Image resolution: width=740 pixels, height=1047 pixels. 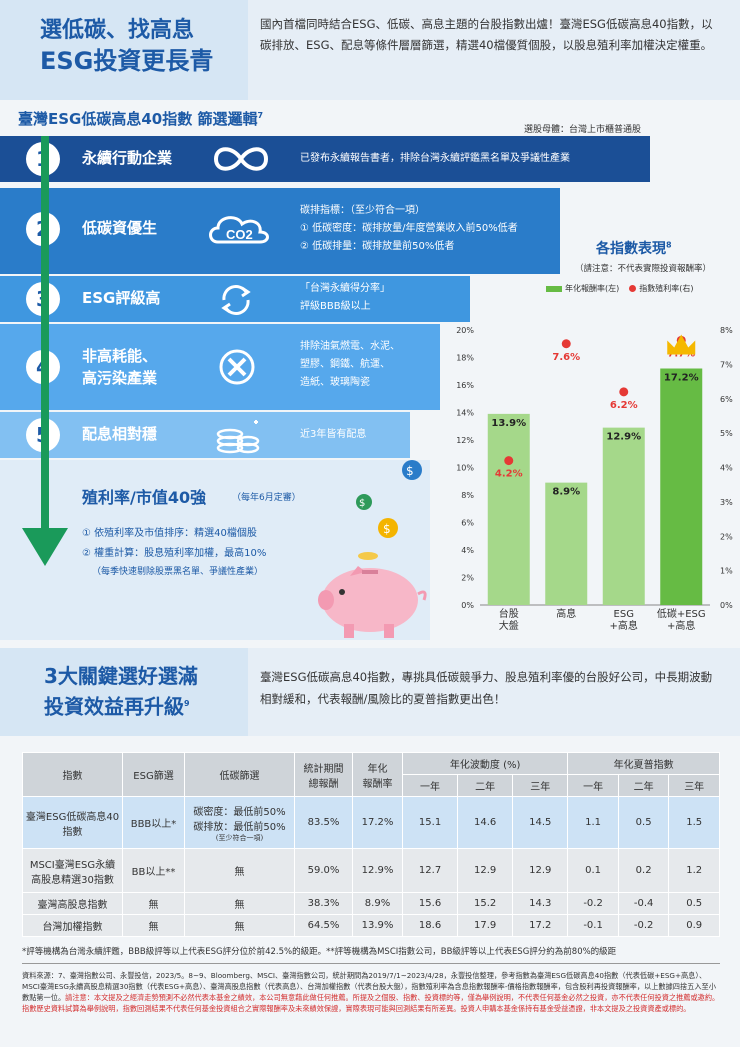 What do you see at coordinates (593, 870) in the screenshot?
I see `cell-sharpe: 0.1` at bounding box center [593, 870].